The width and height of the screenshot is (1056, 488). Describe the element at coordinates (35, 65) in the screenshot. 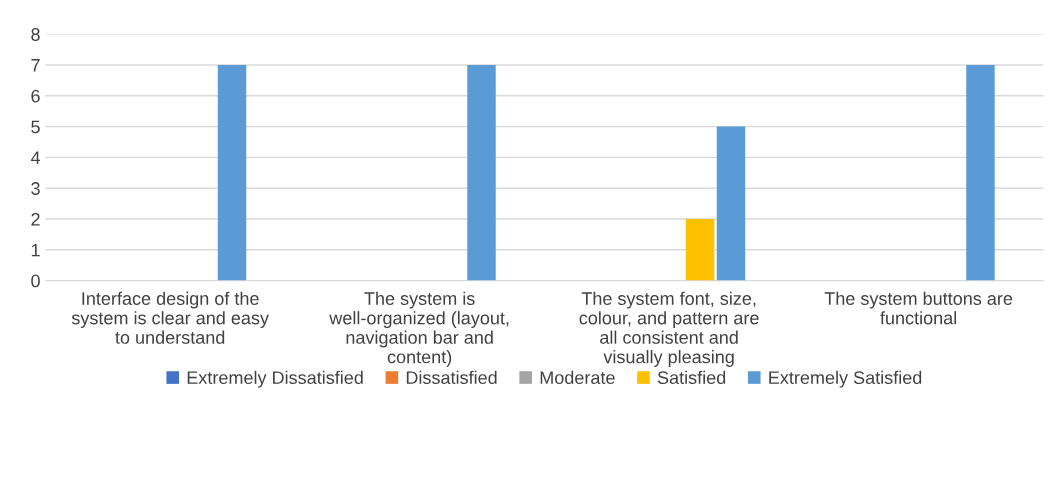

I see `y-tick-label: 7` at that location.